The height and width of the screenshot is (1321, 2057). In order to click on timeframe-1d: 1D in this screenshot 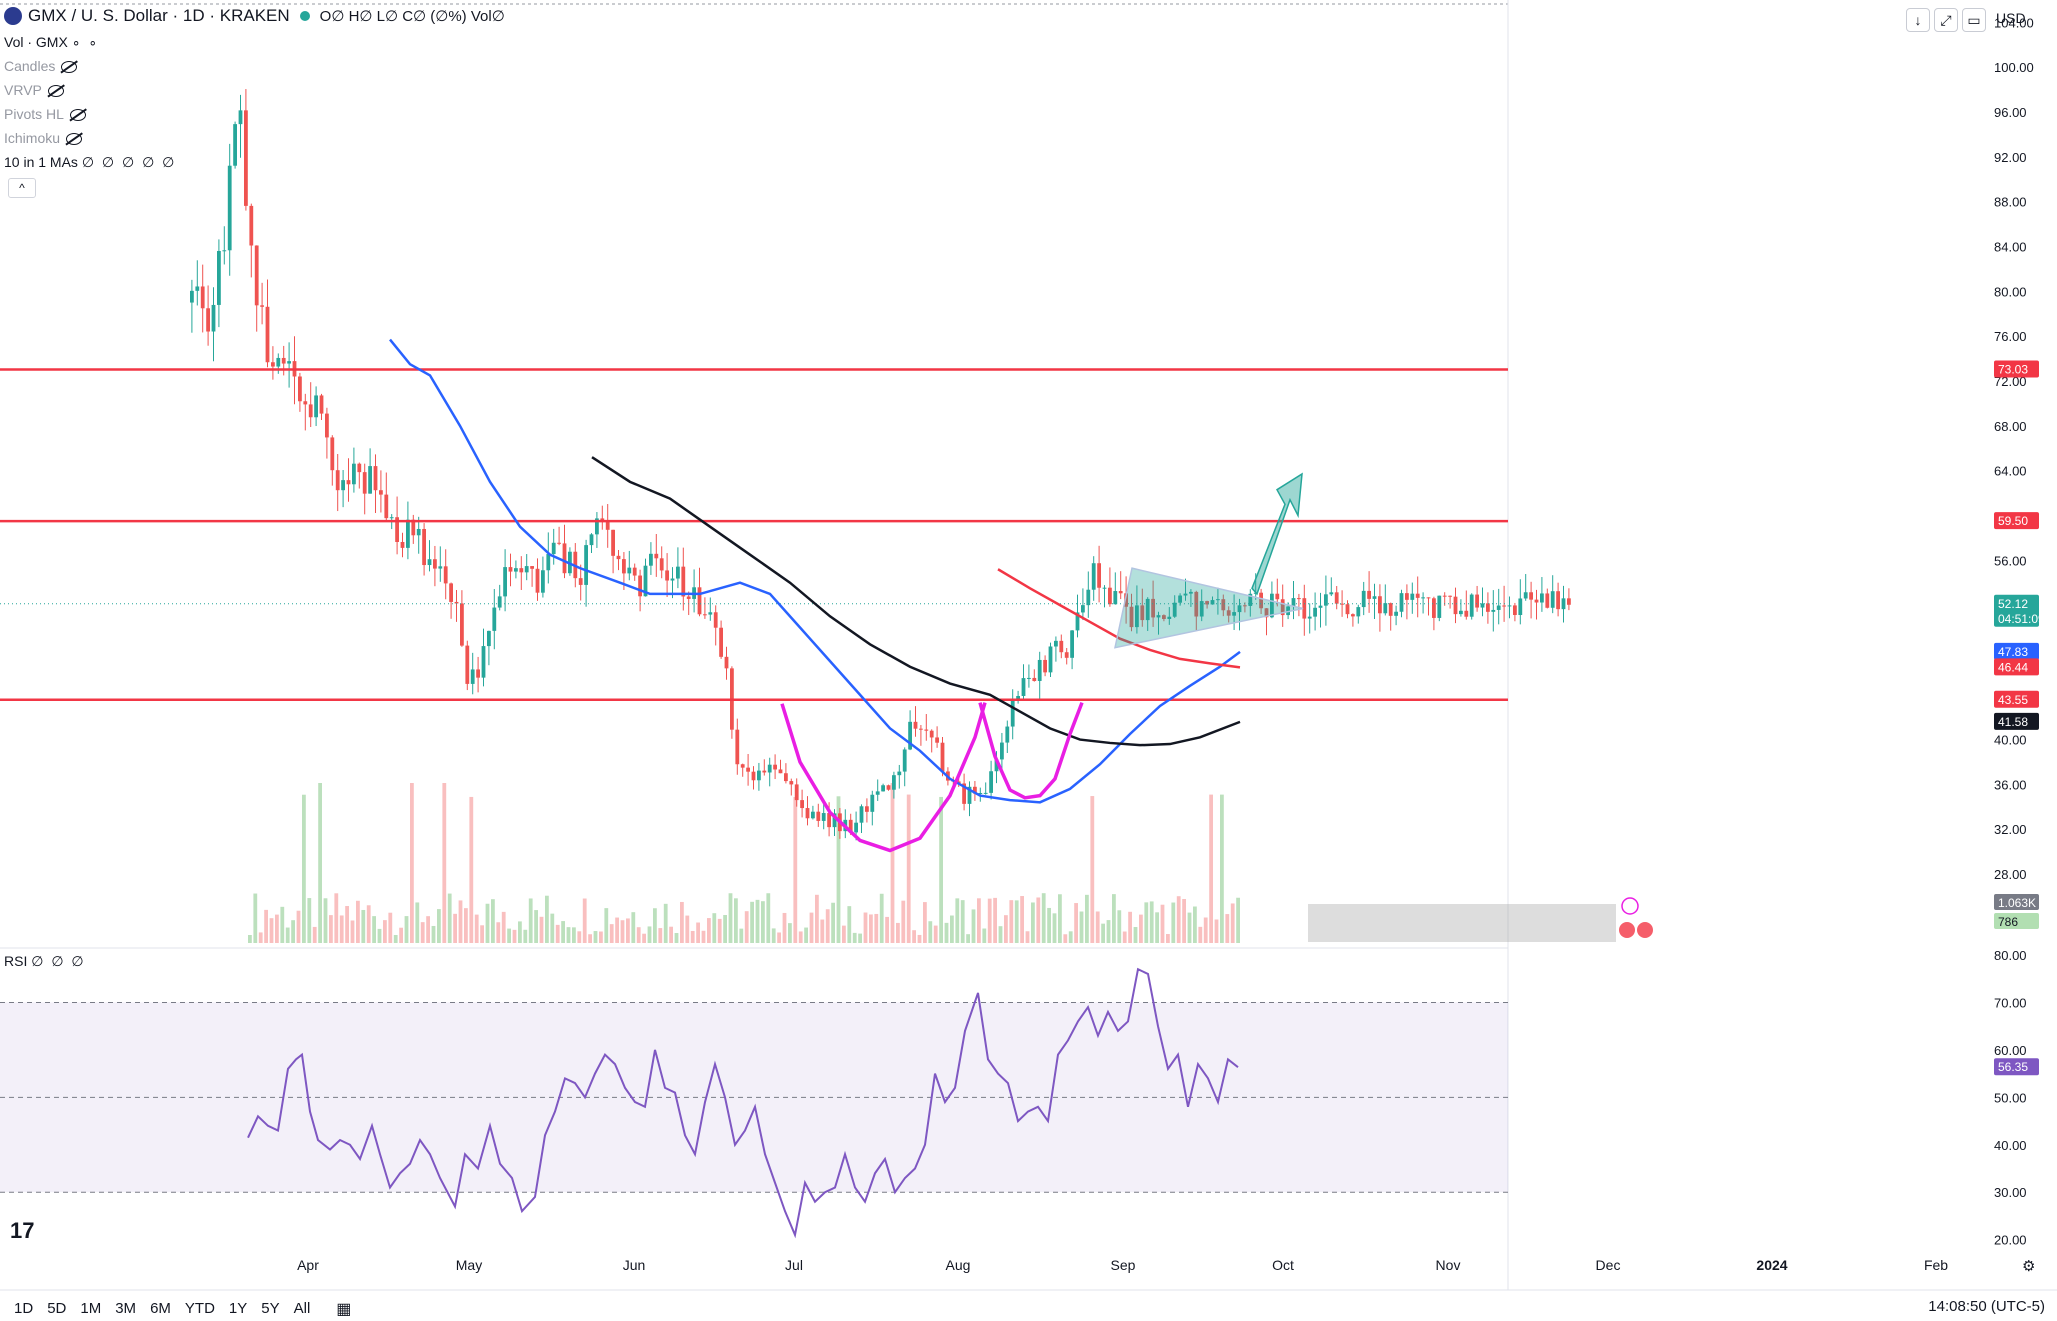, I will do `click(24, 1308)`.